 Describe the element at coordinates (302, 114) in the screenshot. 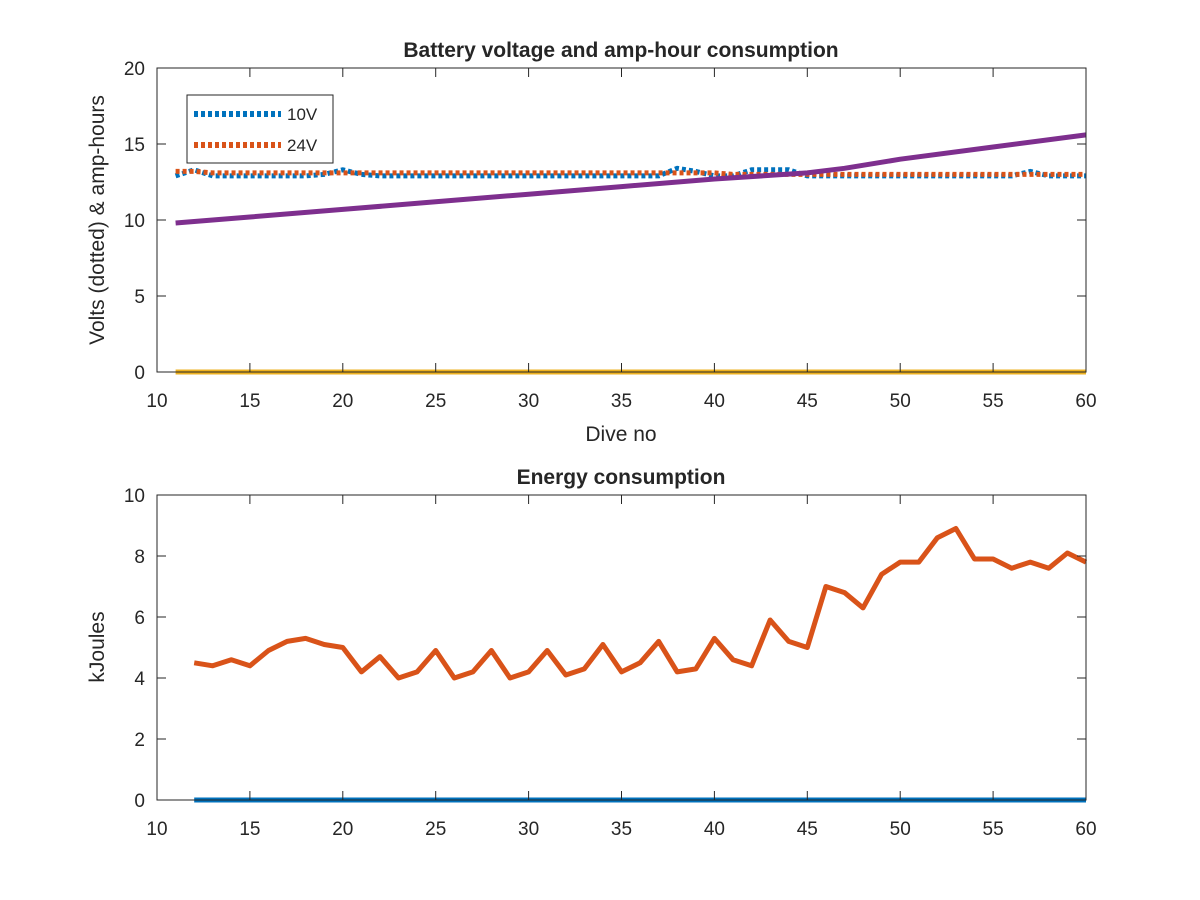

I see `legend-label-10v: 10V` at that location.